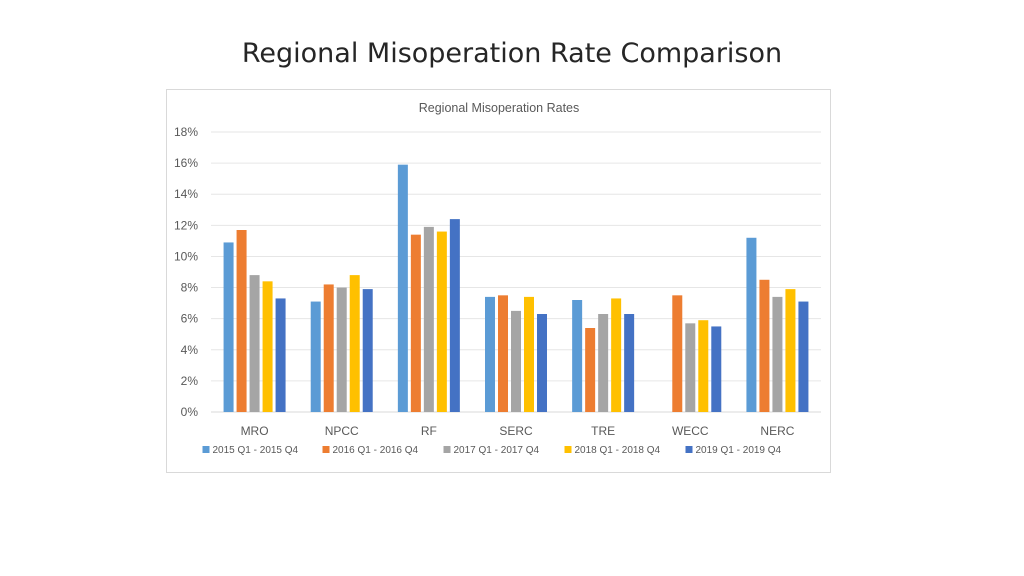 This screenshot has width=1024, height=576. What do you see at coordinates (186, 256) in the screenshot?
I see `y-tick-label: 10%` at bounding box center [186, 256].